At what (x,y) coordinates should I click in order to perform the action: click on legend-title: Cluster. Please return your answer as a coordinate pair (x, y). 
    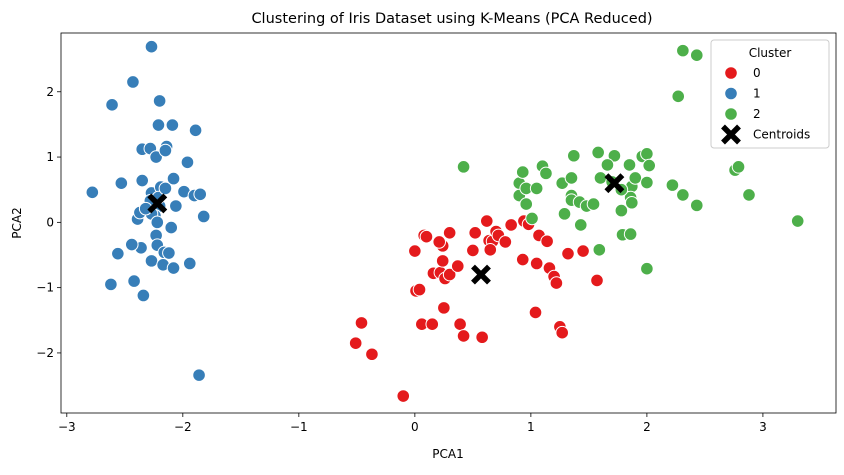
    Looking at the image, I should click on (770, 53).